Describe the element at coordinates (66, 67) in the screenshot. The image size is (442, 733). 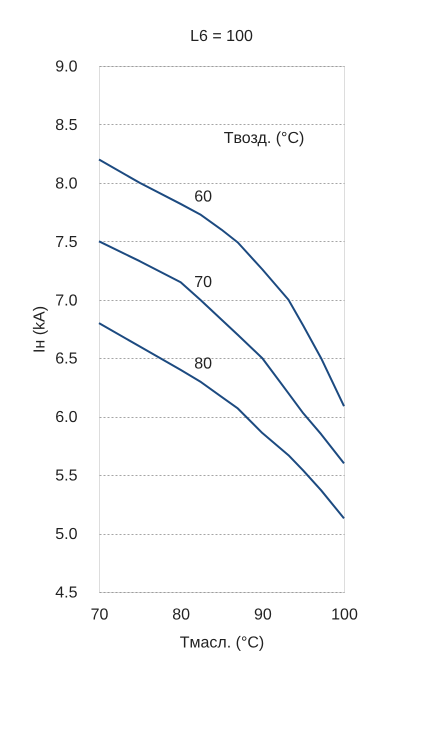
I see `y-tick-label: 9.0` at that location.